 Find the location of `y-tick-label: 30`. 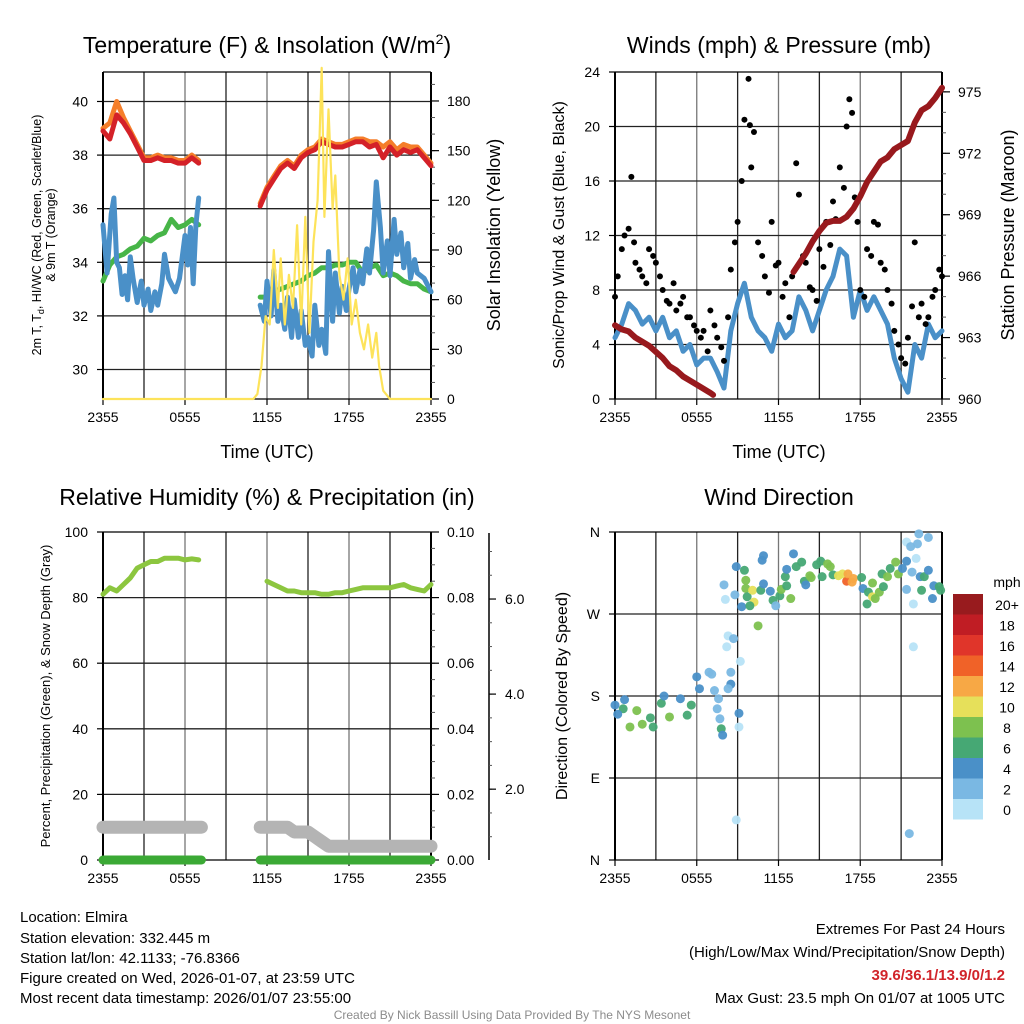

y-tick-label: 30 is located at coordinates (80, 370).